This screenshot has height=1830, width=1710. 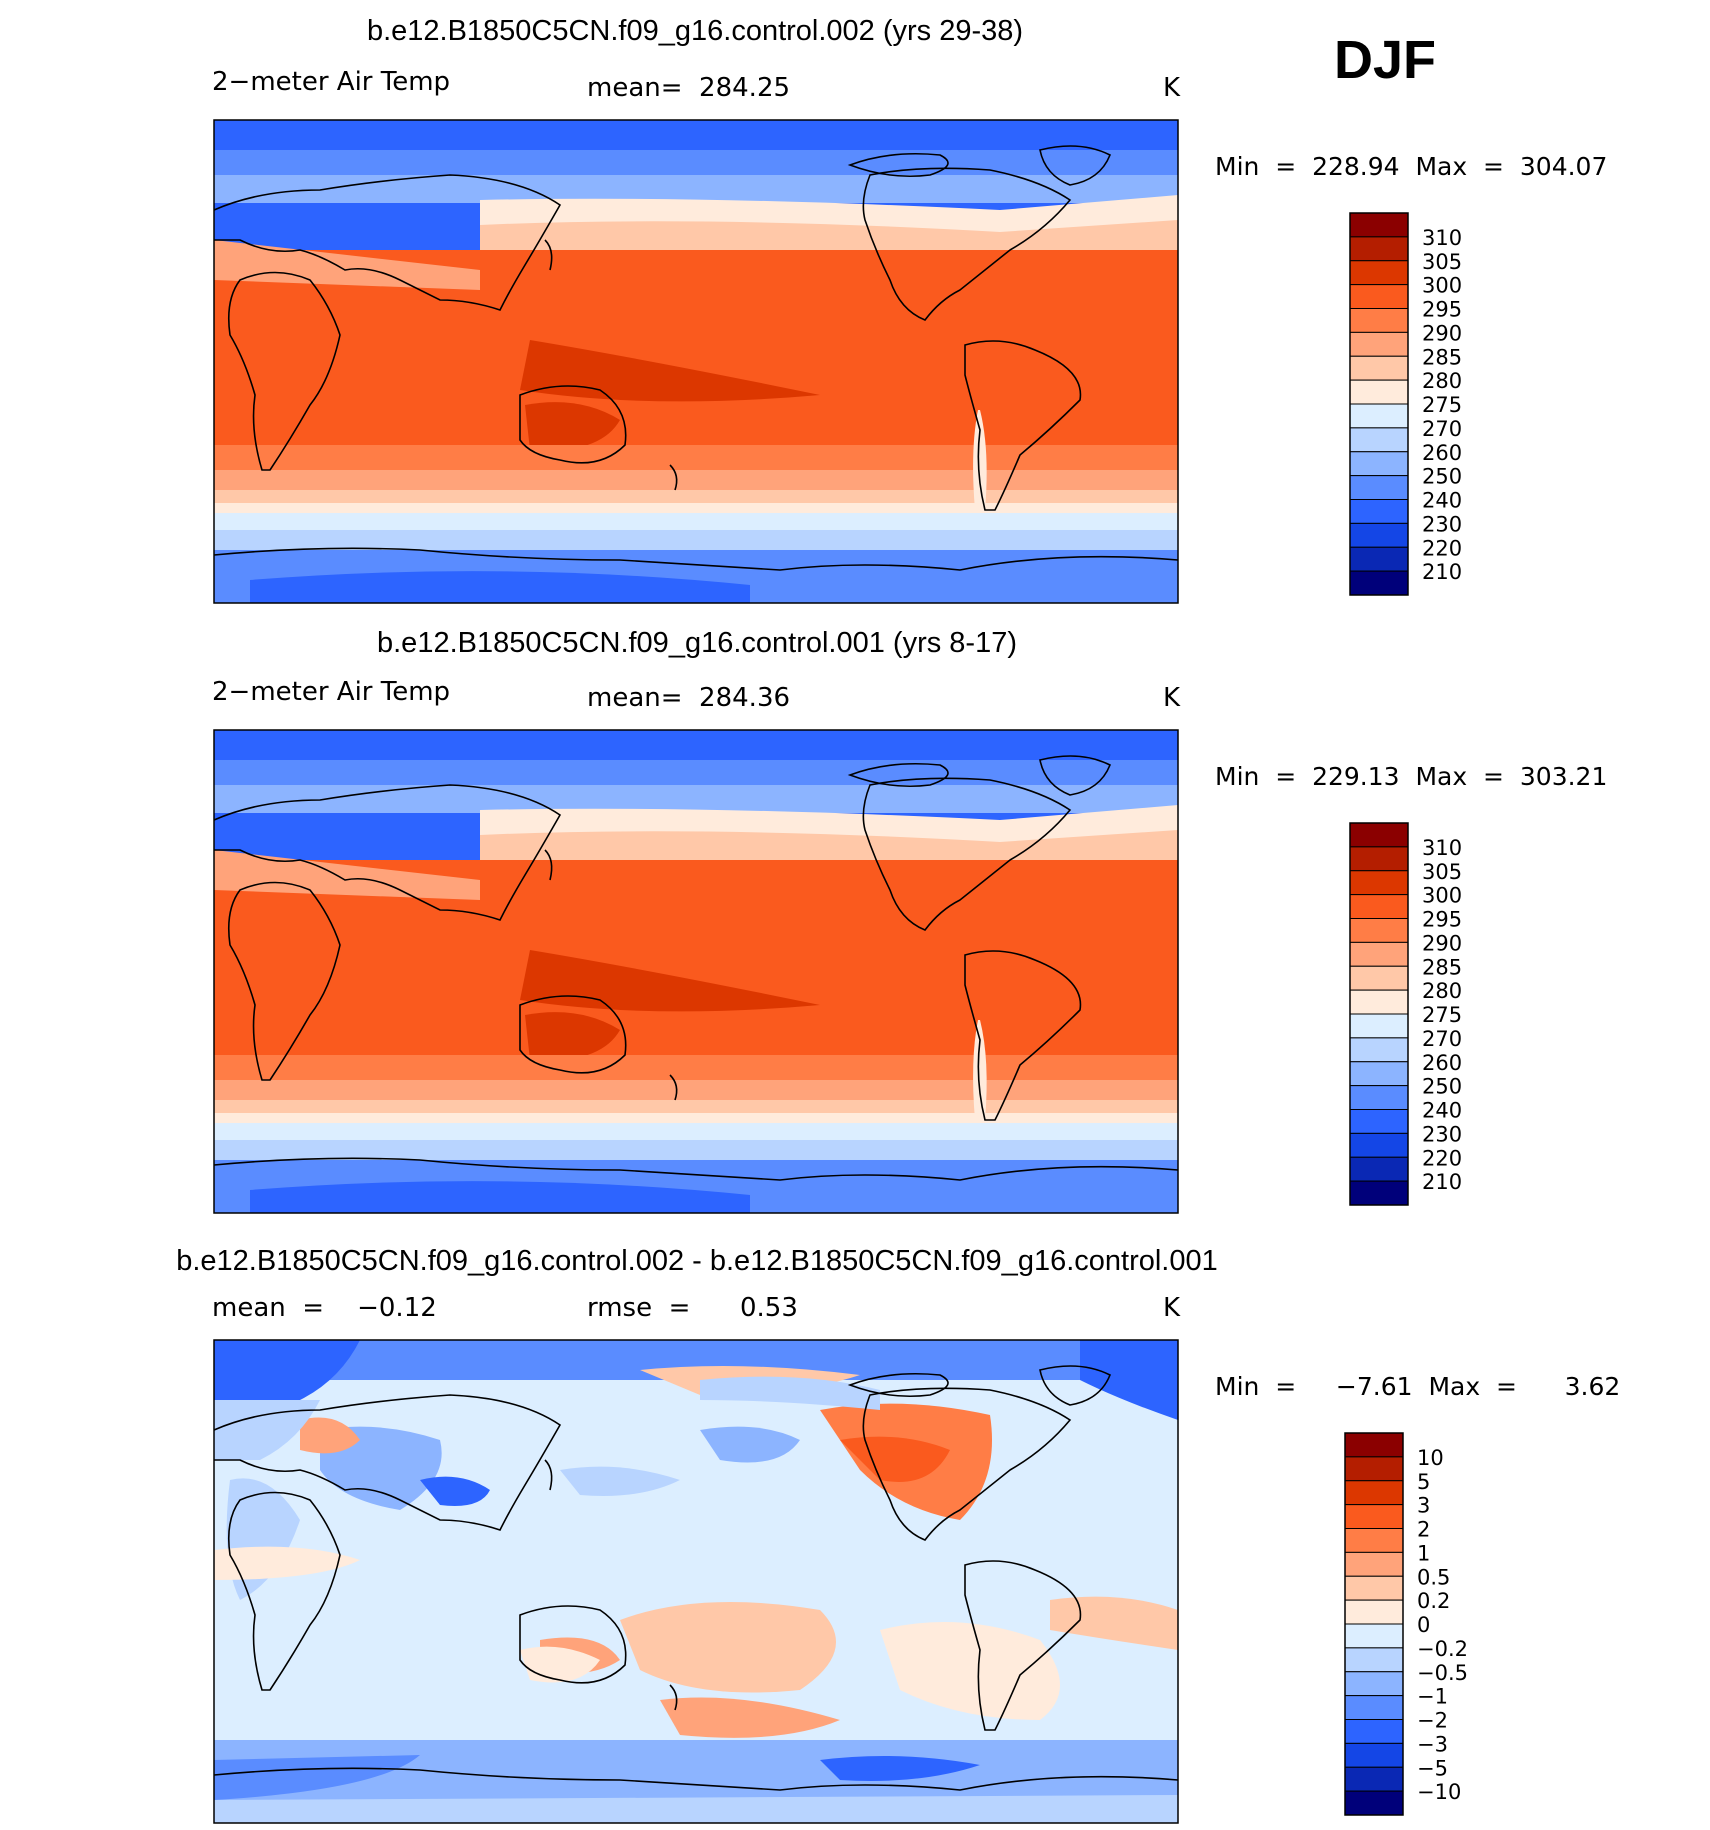 What do you see at coordinates (1442, 991) in the screenshot?
I see `colorbar-tick-label: 280` at bounding box center [1442, 991].